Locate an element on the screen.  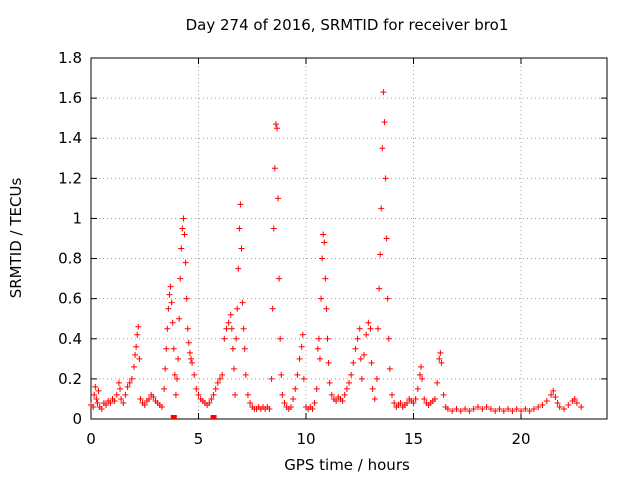
y-tick-label: 1 is located at coordinates (77, 218).